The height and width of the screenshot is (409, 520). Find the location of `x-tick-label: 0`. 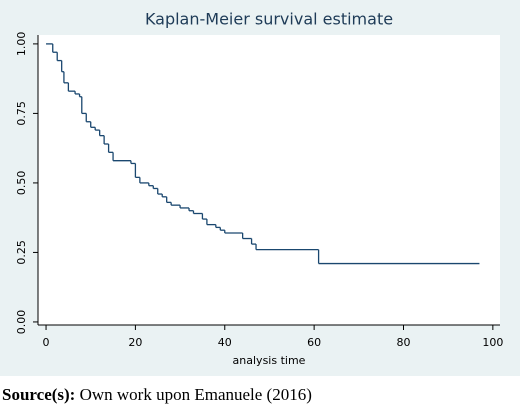

x-tick-label: 0 is located at coordinates (46, 342).